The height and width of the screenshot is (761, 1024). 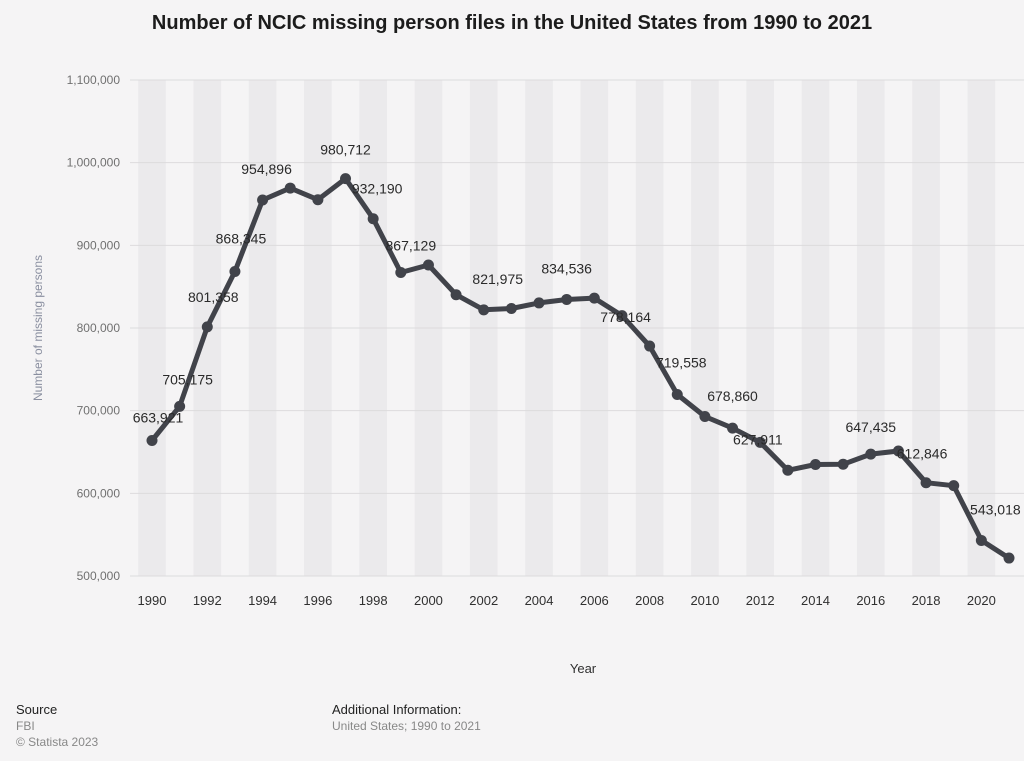 I want to click on data-point-1991, so click(x=180, y=406).